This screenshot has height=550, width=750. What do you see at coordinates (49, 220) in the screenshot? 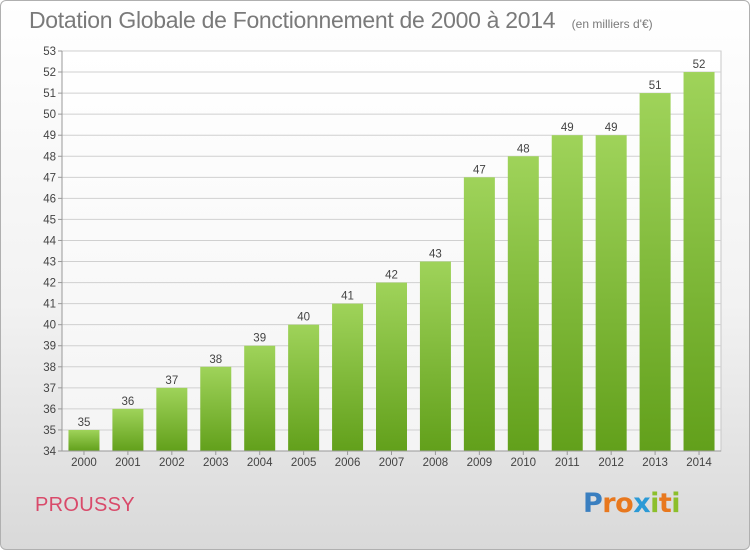
I see `y-tick-label: 45` at bounding box center [49, 220].